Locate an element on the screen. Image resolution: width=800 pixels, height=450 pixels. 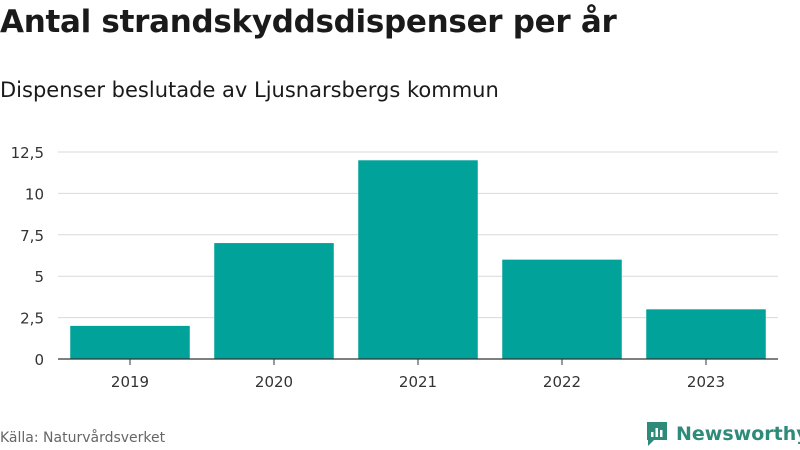
x-tick-label: 2020 is located at coordinates (274, 382).